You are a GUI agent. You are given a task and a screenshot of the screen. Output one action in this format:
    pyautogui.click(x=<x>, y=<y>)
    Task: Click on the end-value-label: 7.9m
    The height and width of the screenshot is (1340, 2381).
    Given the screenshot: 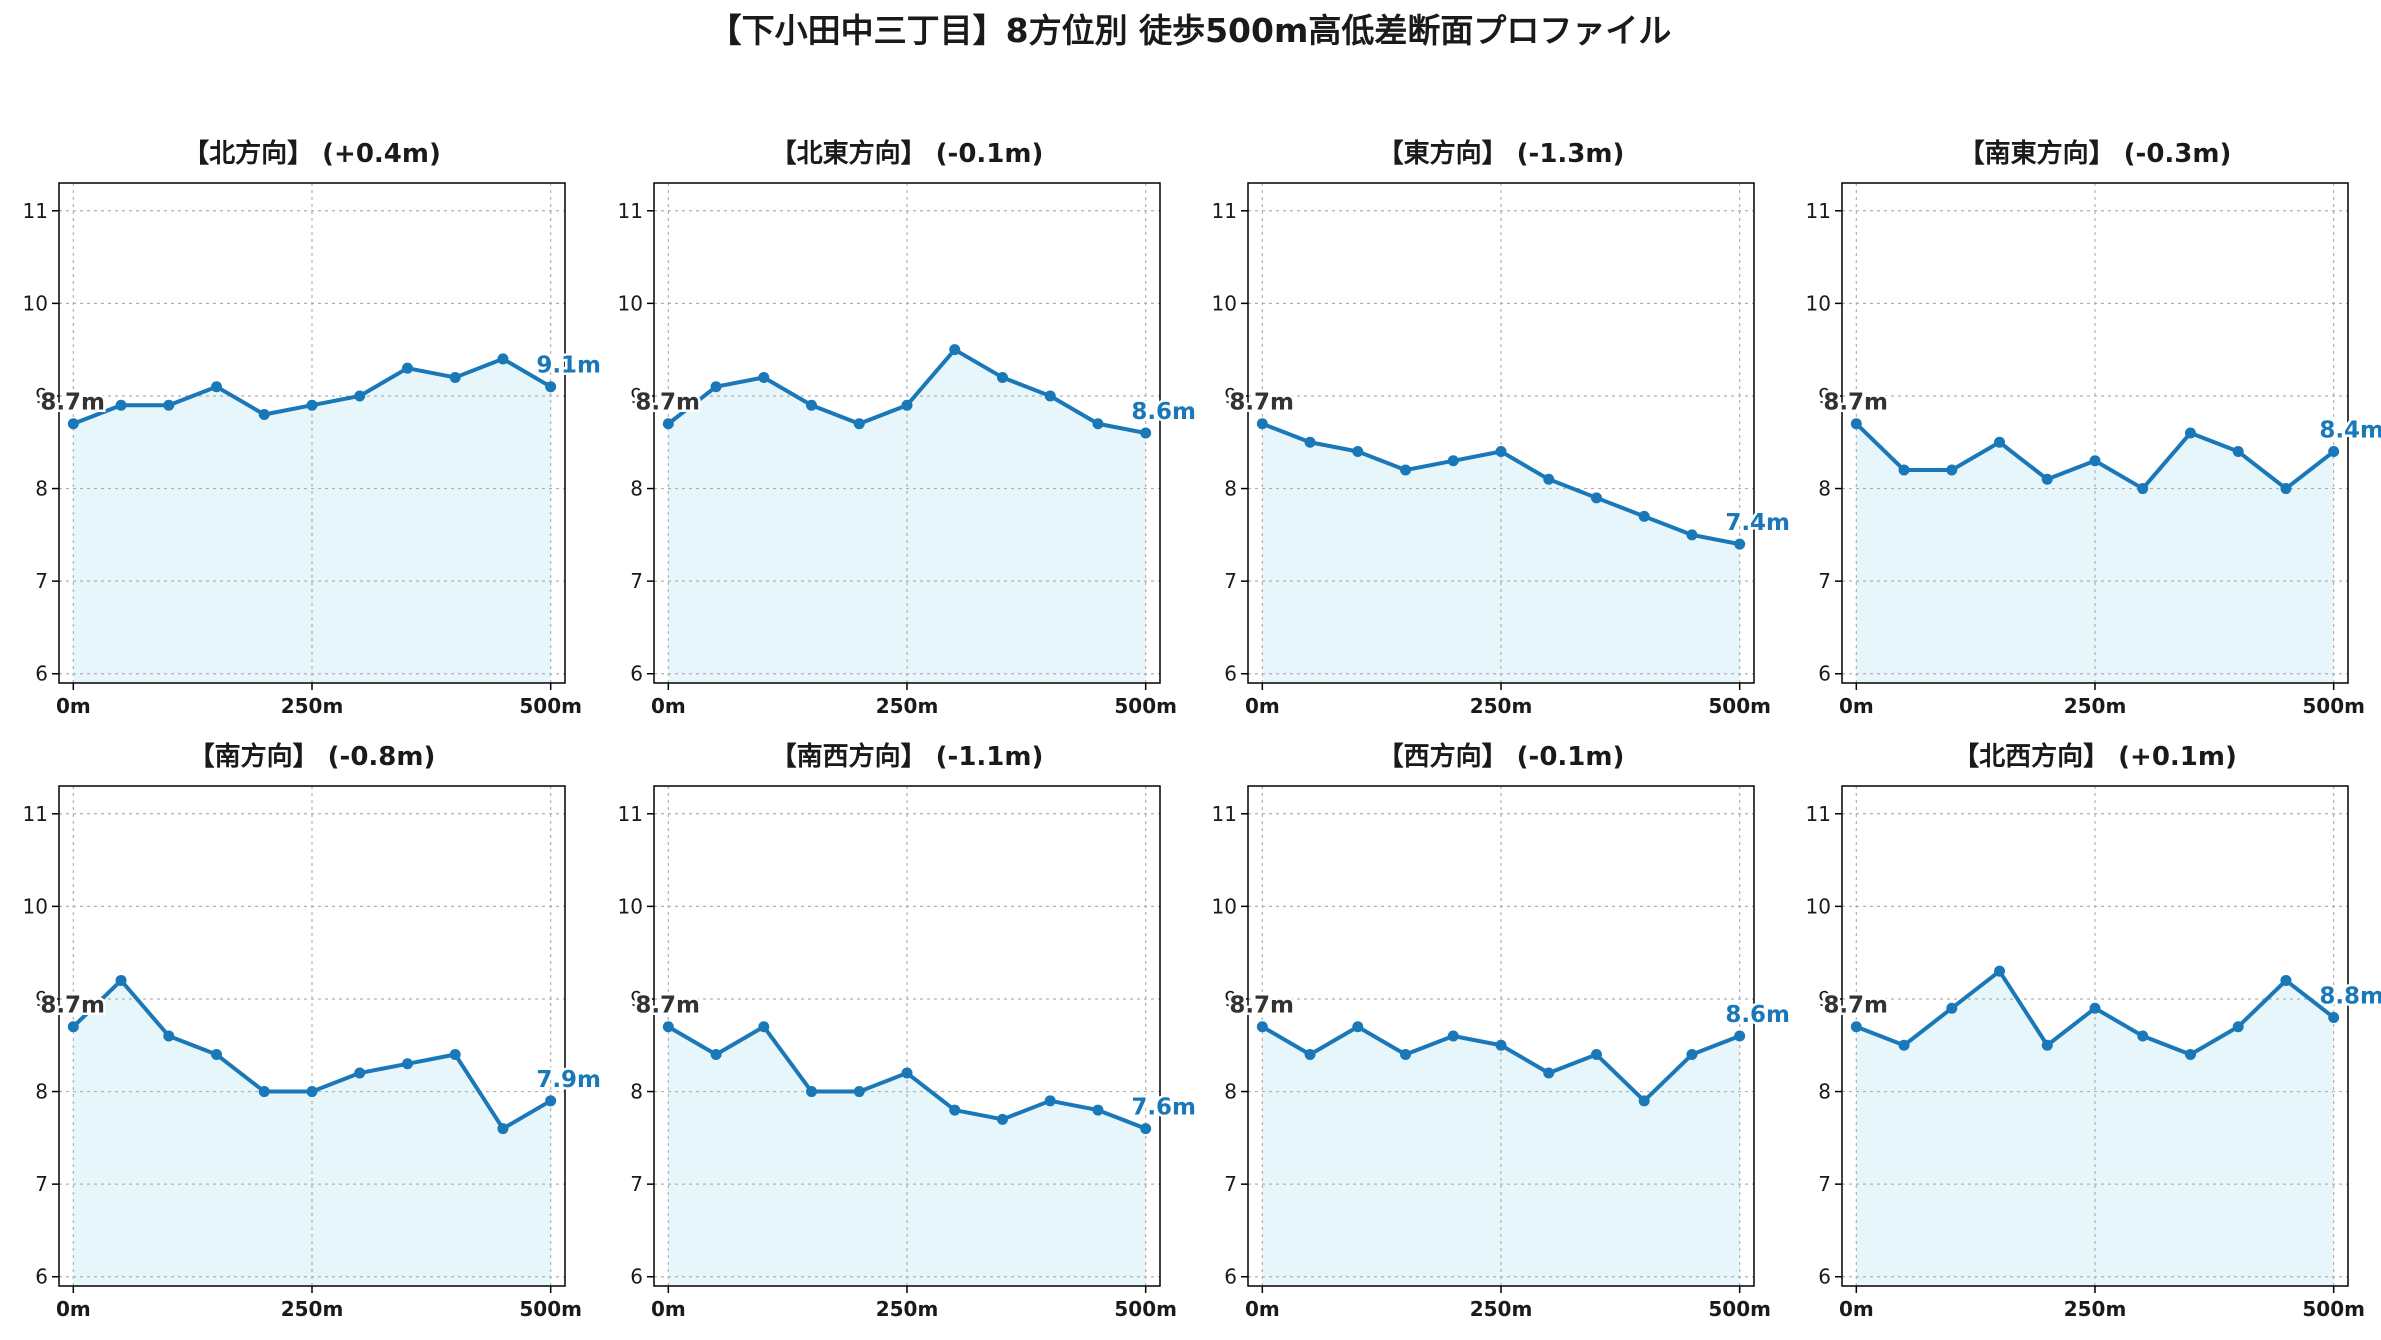 What is the action you would take?
    pyautogui.click(x=568, y=1080)
    